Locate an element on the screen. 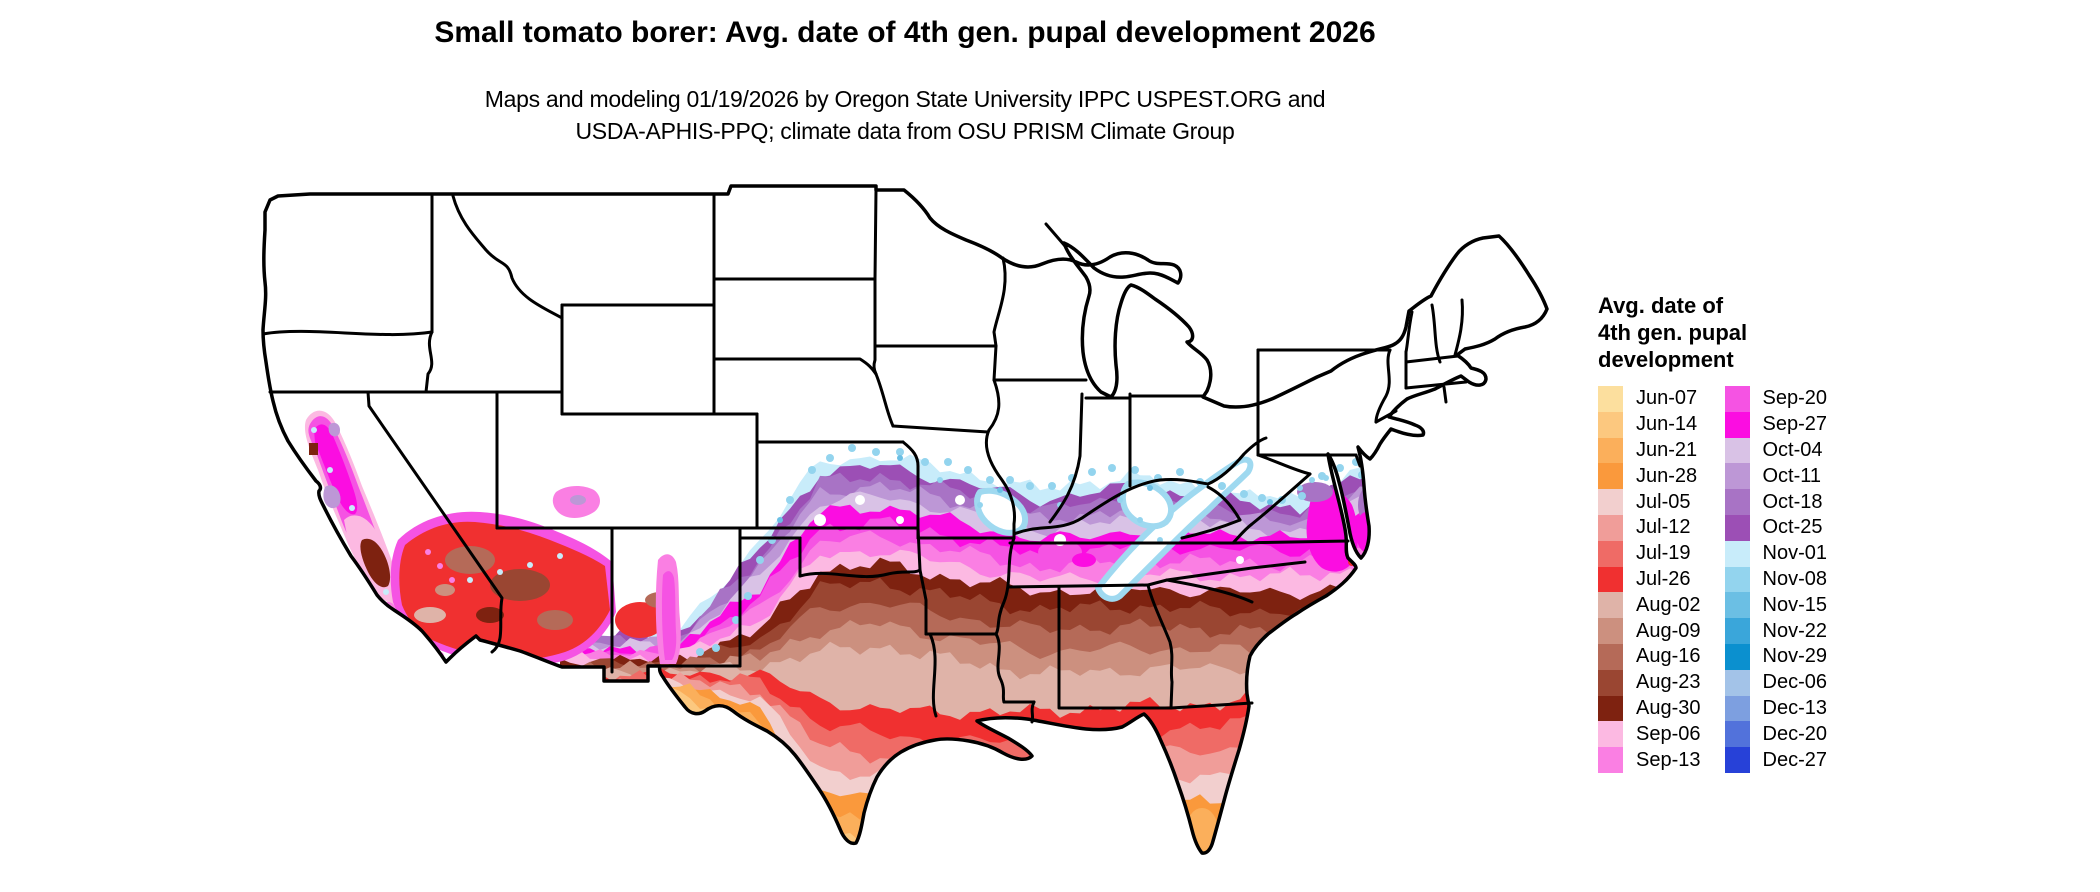 This screenshot has height=892, width=2100. legend-item-label: Aug-30 is located at coordinates (1668, 707).